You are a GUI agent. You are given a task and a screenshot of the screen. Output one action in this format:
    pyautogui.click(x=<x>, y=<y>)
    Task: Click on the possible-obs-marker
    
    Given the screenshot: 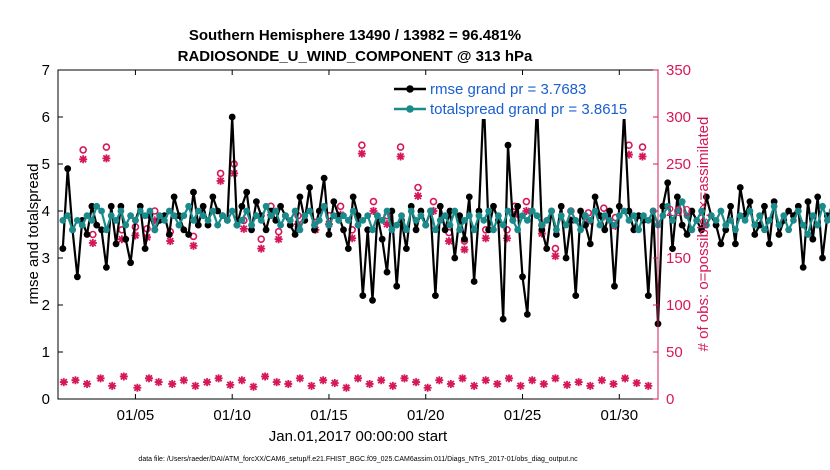 What is the action you would take?
    pyautogui.click(x=340, y=206)
    